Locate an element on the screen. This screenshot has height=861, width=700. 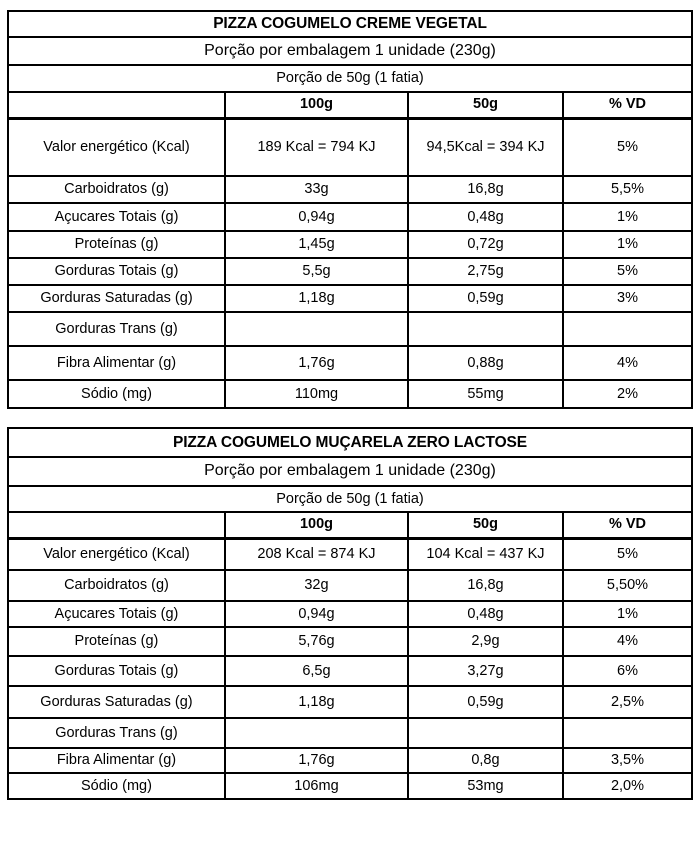
portion-package-row: Porção por embalagem 1 unidade (230g) is located at coordinates (350, 51).